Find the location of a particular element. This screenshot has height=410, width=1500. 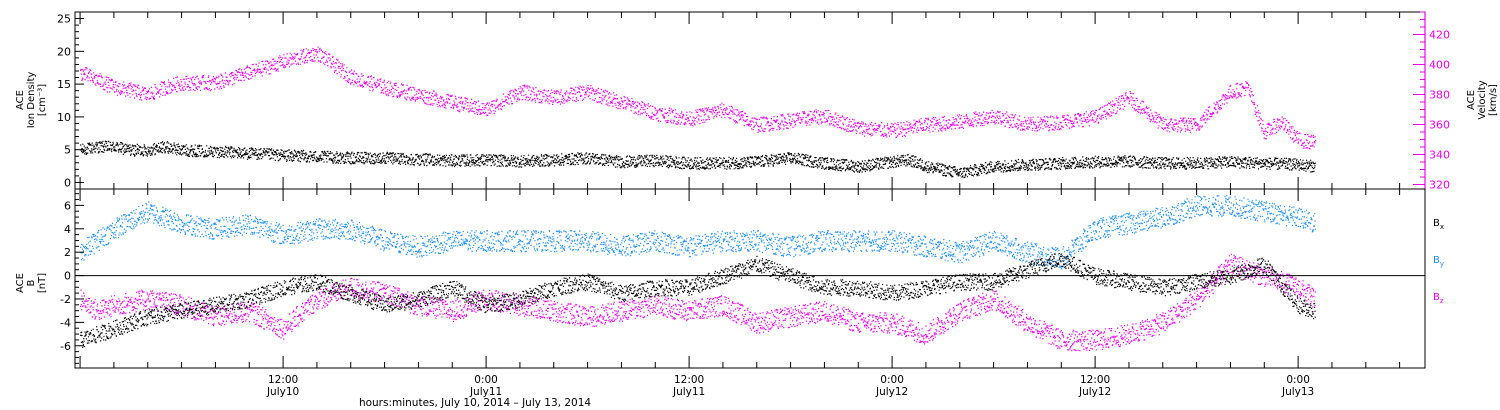

legend-by: By is located at coordinates (1438, 261).